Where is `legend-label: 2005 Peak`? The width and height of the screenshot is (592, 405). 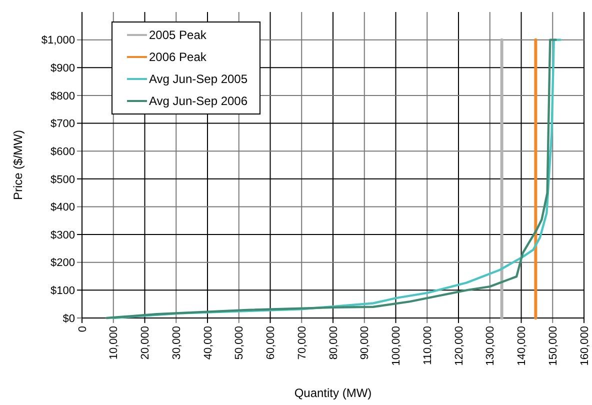 legend-label: 2005 Peak is located at coordinates (178, 35).